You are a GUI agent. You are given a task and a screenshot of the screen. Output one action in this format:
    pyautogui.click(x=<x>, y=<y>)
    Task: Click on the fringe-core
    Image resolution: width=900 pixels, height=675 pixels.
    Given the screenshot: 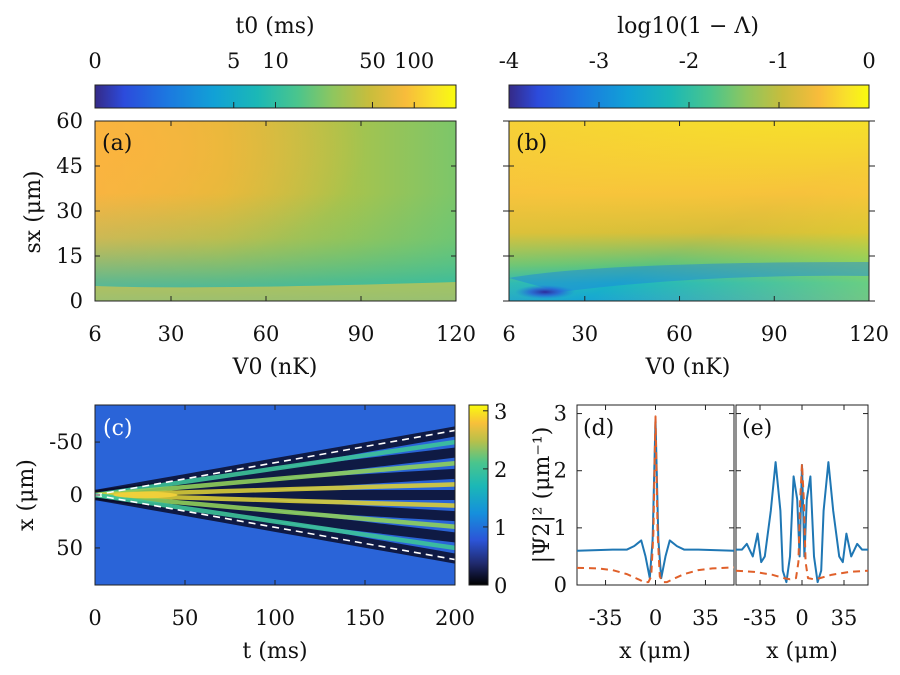 What is the action you would take?
    pyautogui.click(x=145, y=495)
    